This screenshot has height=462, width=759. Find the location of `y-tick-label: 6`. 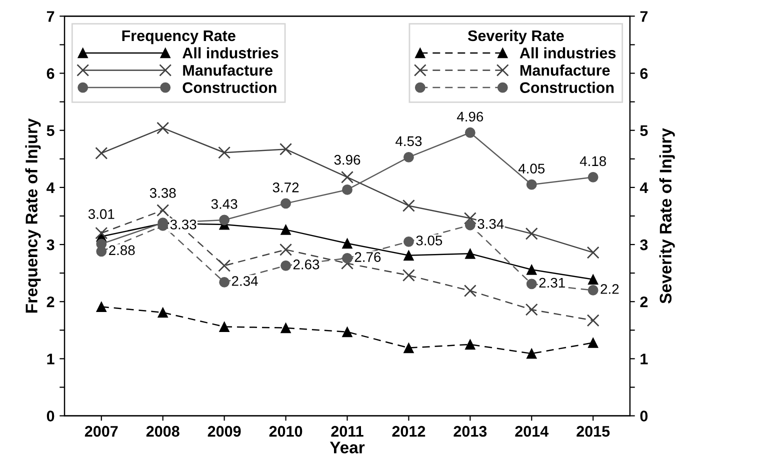

y-tick-label: 6 is located at coordinates (50, 73).